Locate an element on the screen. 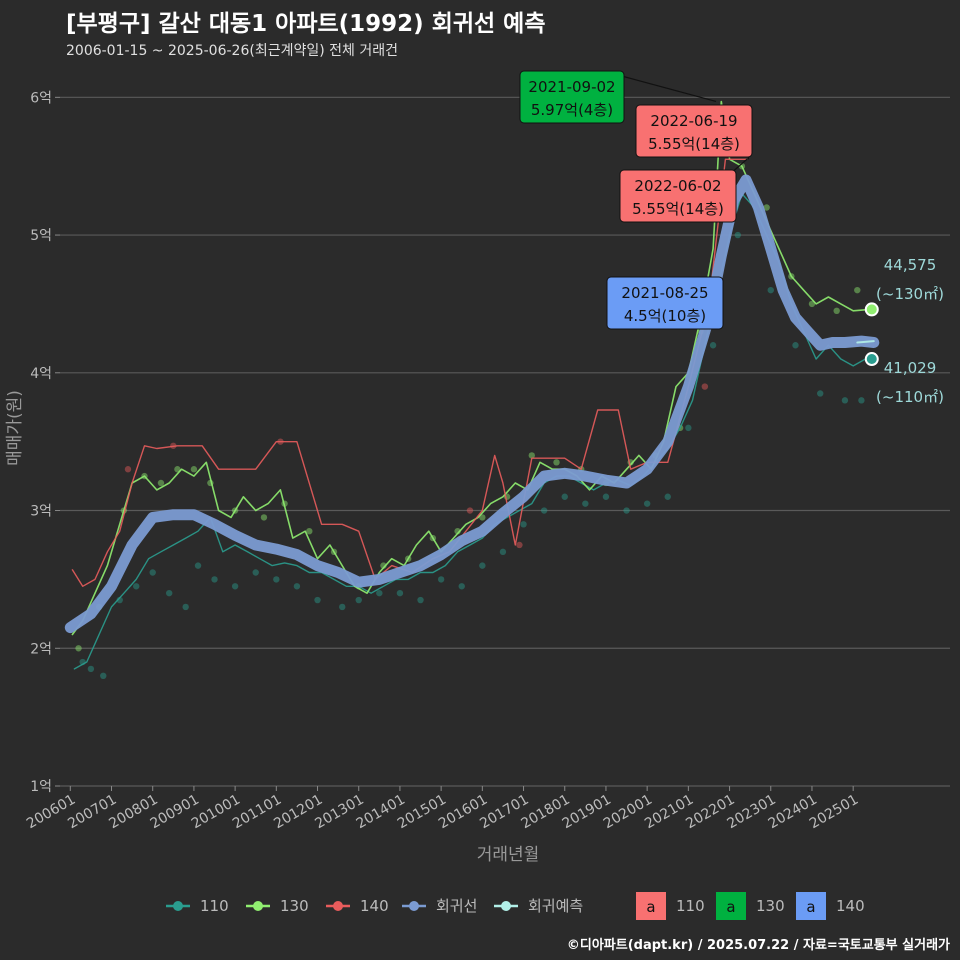 This screenshot has width=960, height=960. legend-label: 회귀예측 is located at coordinates (555, 906).